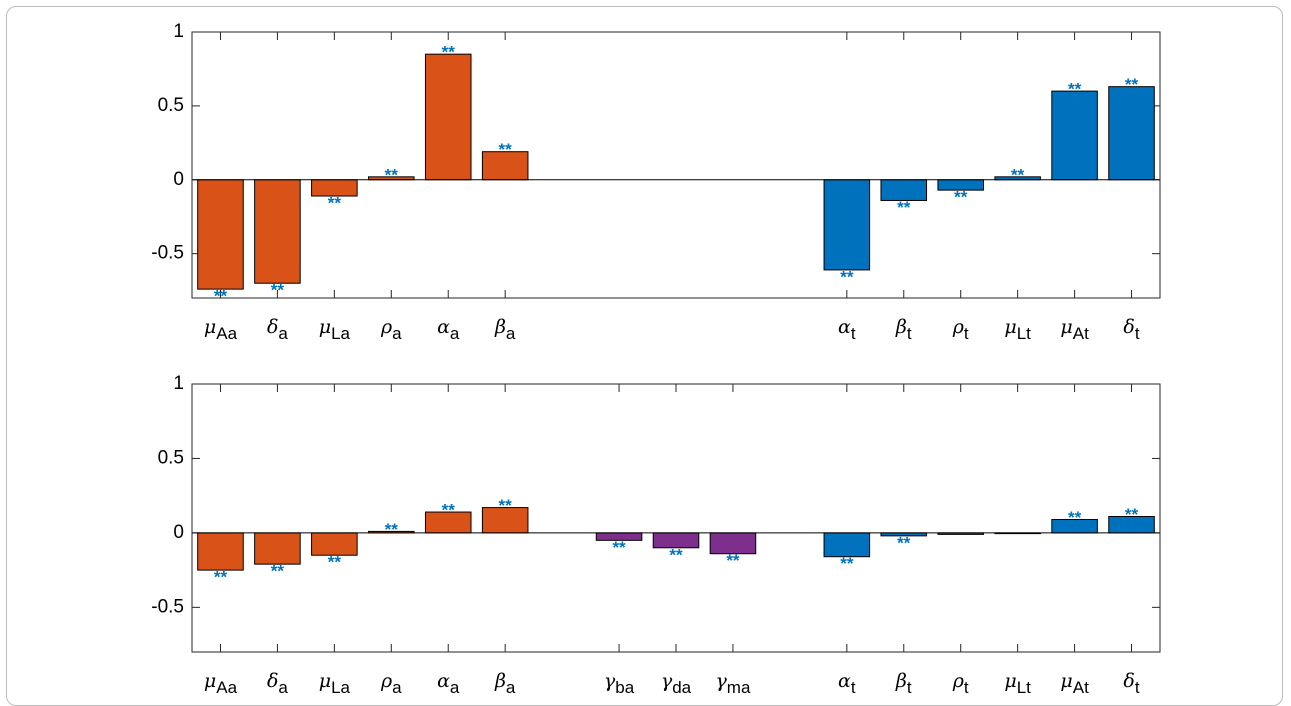 This screenshot has height=706, width=1291. I want to click on x-tick-label: γba, so click(619, 683).